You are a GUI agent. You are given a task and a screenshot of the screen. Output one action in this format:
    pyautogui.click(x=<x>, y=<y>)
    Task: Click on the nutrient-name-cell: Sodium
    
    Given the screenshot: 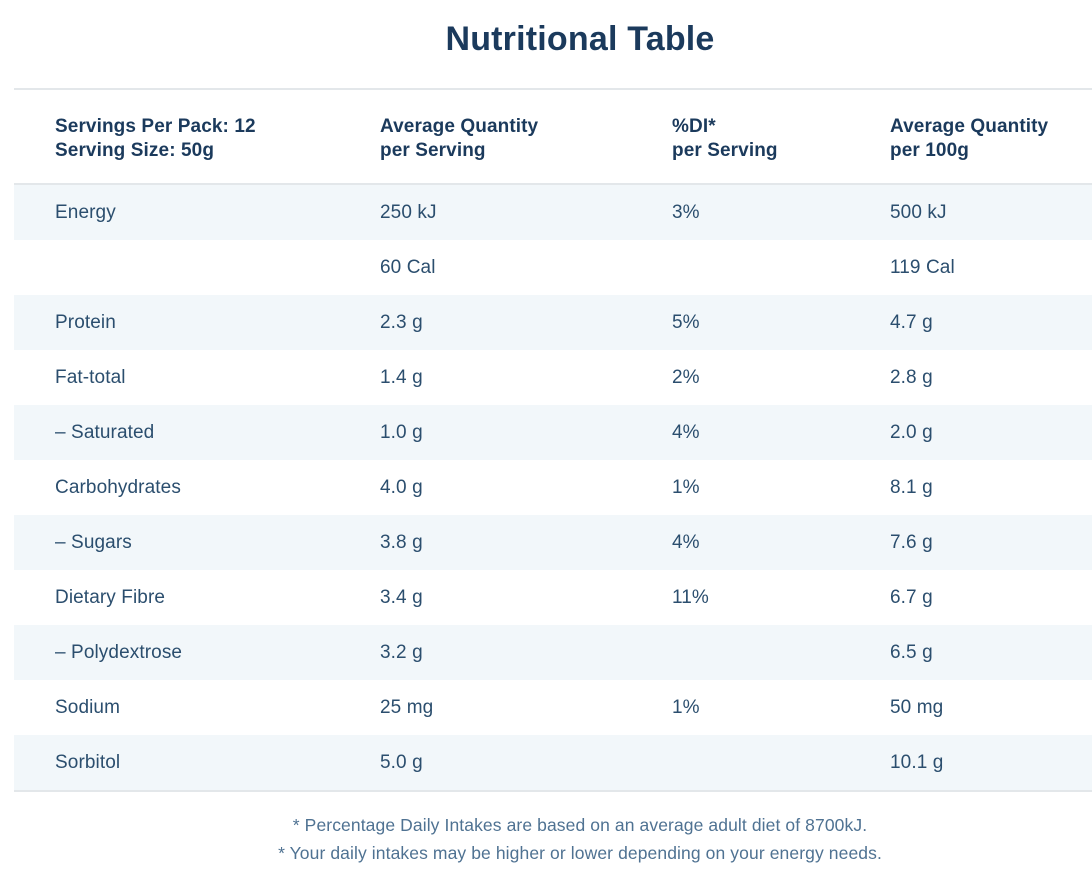 What is the action you would take?
    pyautogui.click(x=88, y=707)
    